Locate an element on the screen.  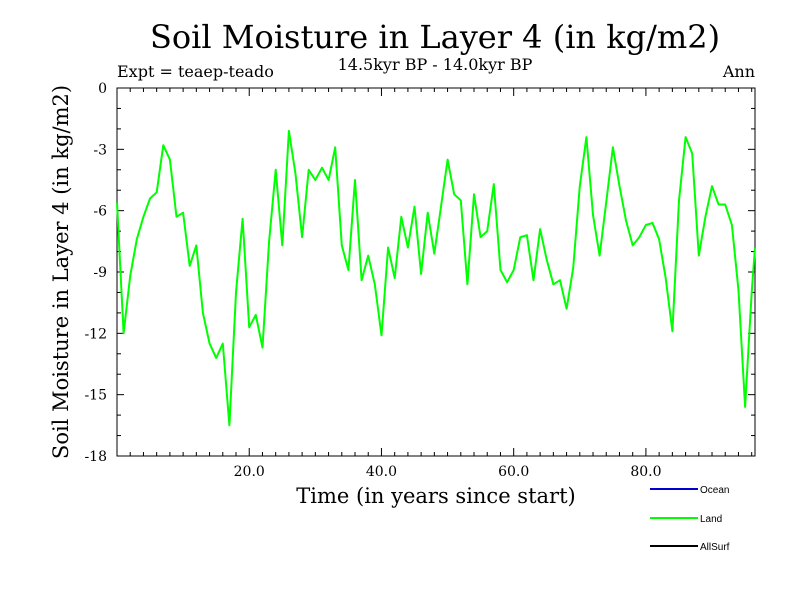
x-axis-label: Time (in years since start) is located at coordinates (435, 496).